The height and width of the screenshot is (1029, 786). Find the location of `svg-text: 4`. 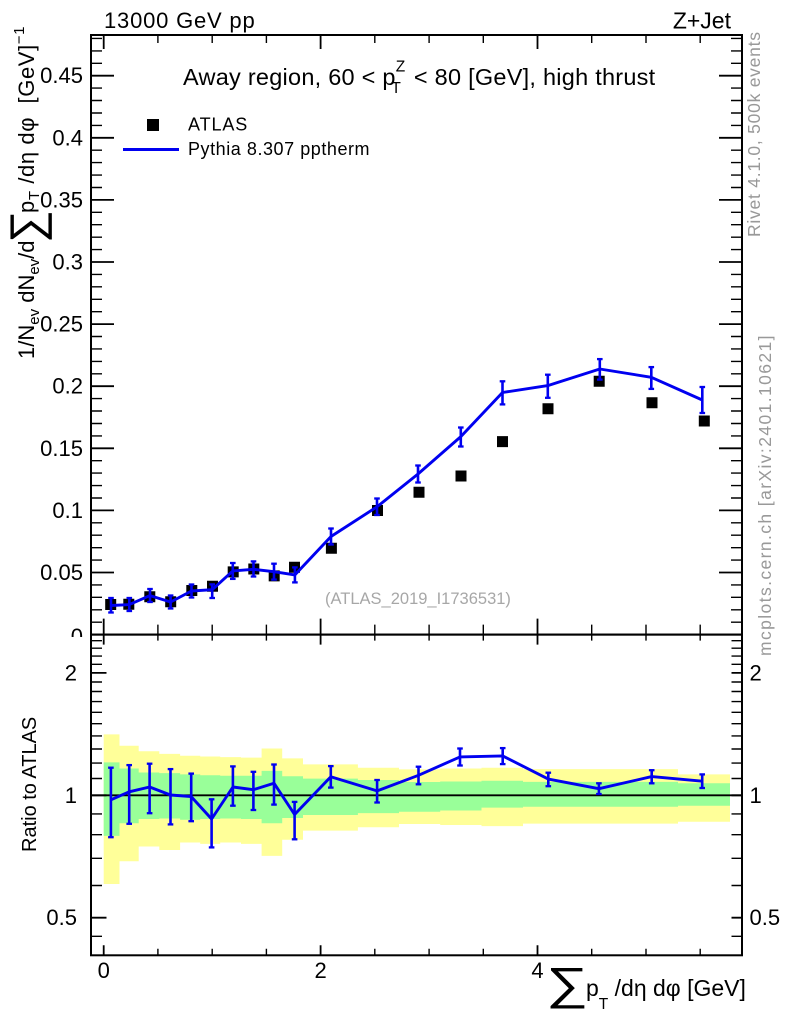

svg-text: 4 is located at coordinates (537, 970).